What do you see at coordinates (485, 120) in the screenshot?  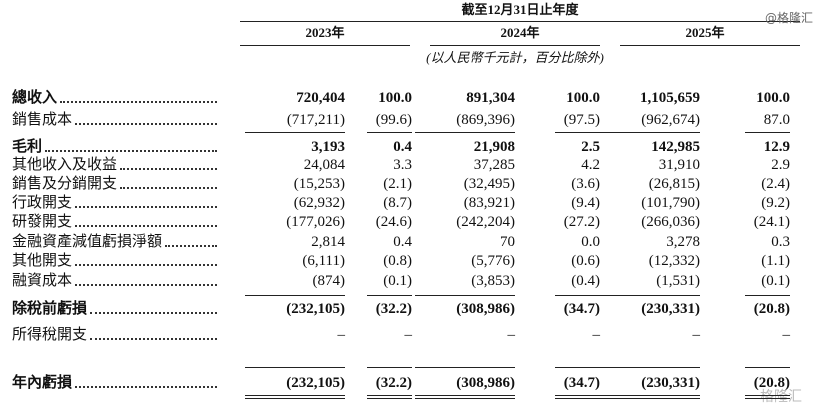 I see `cell: (869,396)` at bounding box center [485, 120].